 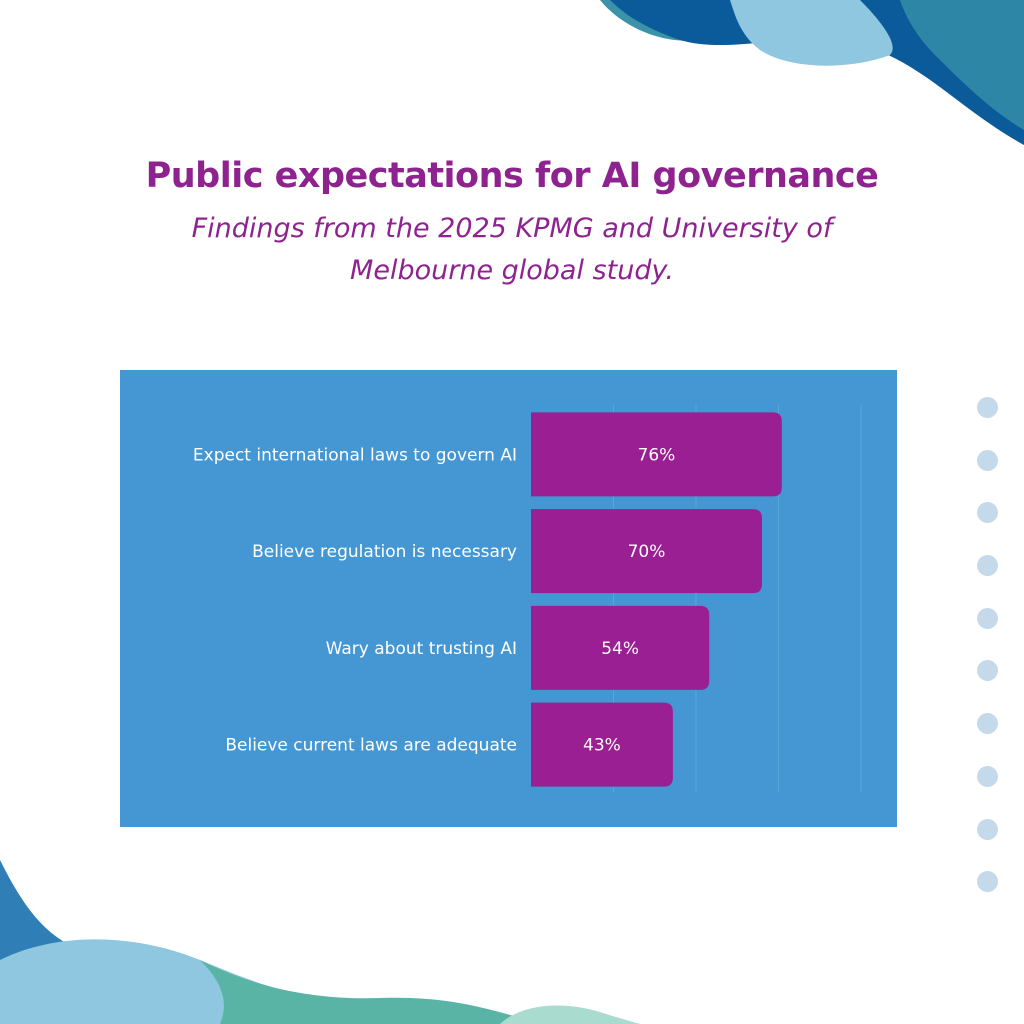 What do you see at coordinates (570, 1014) in the screenshot?
I see `bottom-left-wave-mint` at bounding box center [570, 1014].